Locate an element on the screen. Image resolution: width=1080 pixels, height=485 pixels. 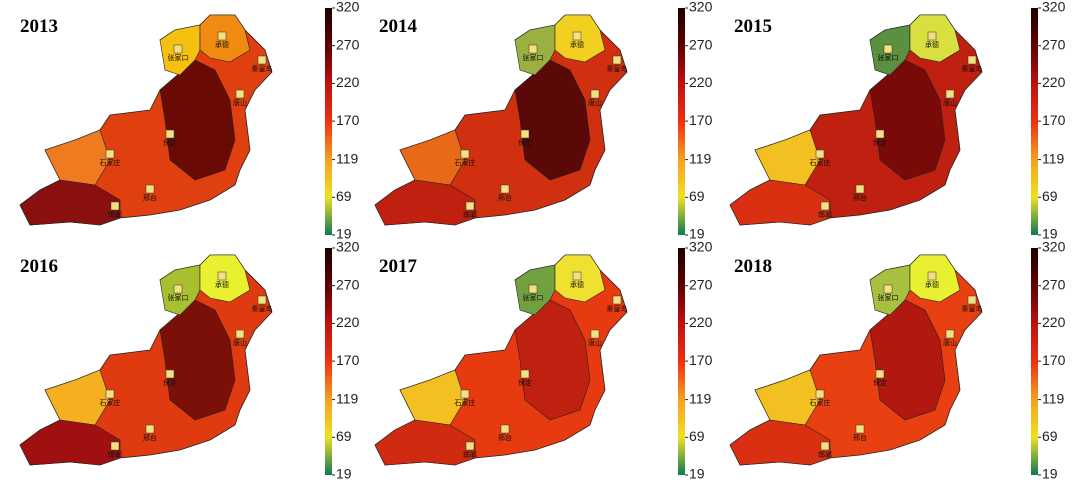
panel-year: 2014 is located at coordinates (398, 26).